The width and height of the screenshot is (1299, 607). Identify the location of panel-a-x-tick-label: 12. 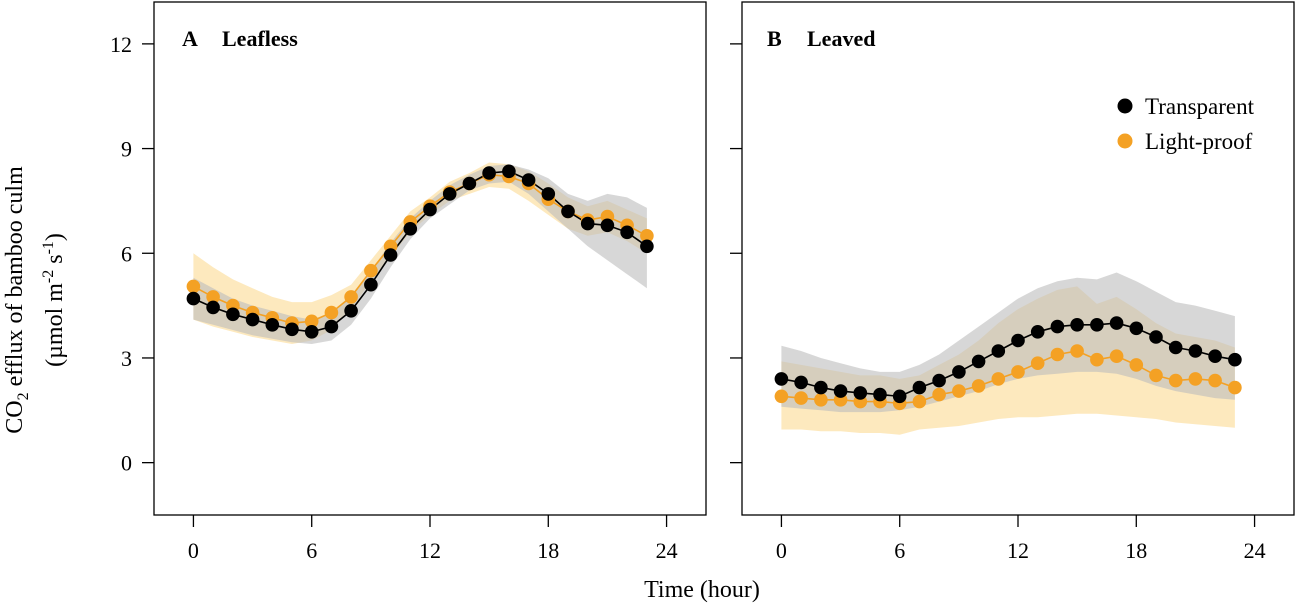
(430, 550).